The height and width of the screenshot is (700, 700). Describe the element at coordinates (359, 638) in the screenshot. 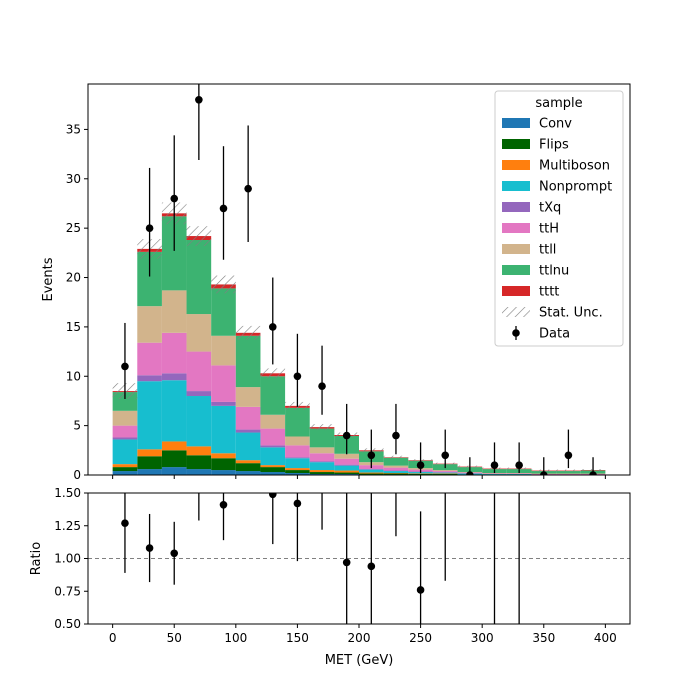

I see `x-tick-label: 200` at that location.